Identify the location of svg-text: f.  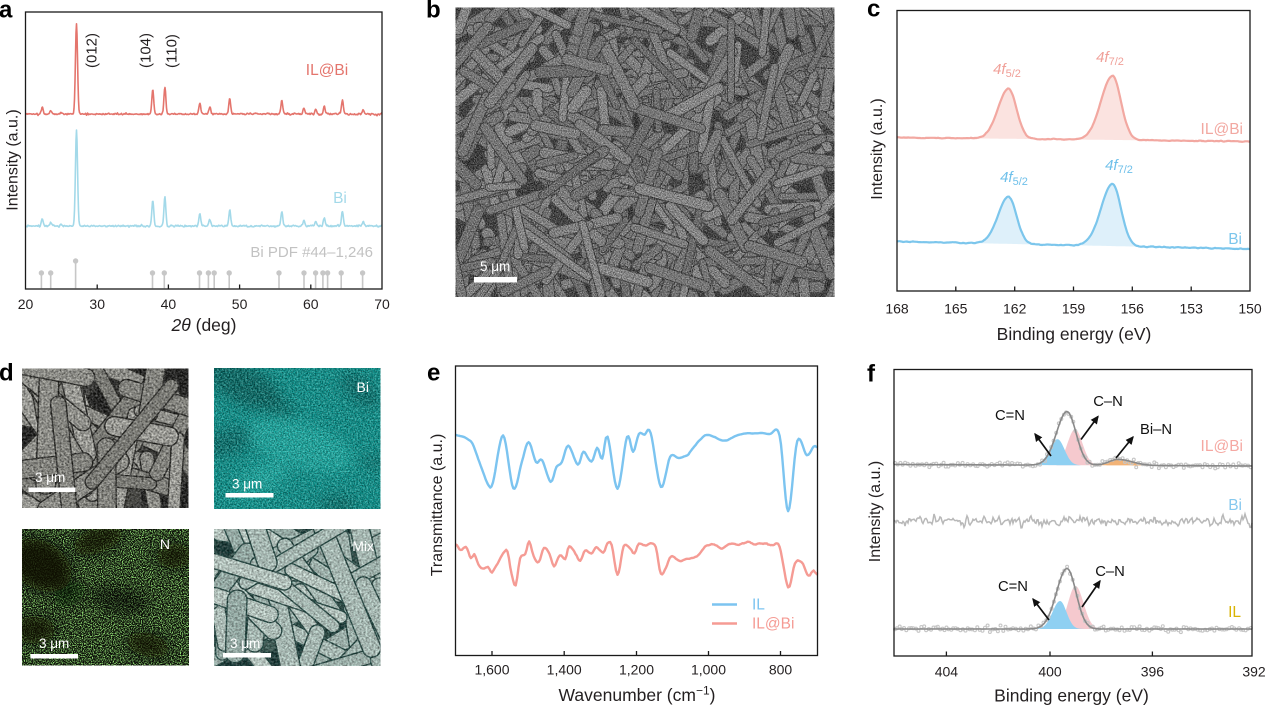
(871, 374).